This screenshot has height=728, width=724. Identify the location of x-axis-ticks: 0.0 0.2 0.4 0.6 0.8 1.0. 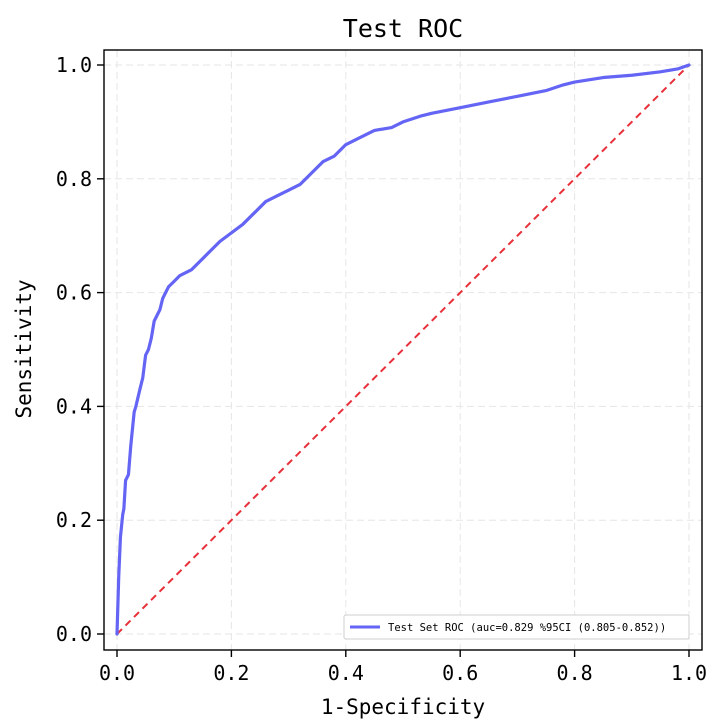
(403, 667).